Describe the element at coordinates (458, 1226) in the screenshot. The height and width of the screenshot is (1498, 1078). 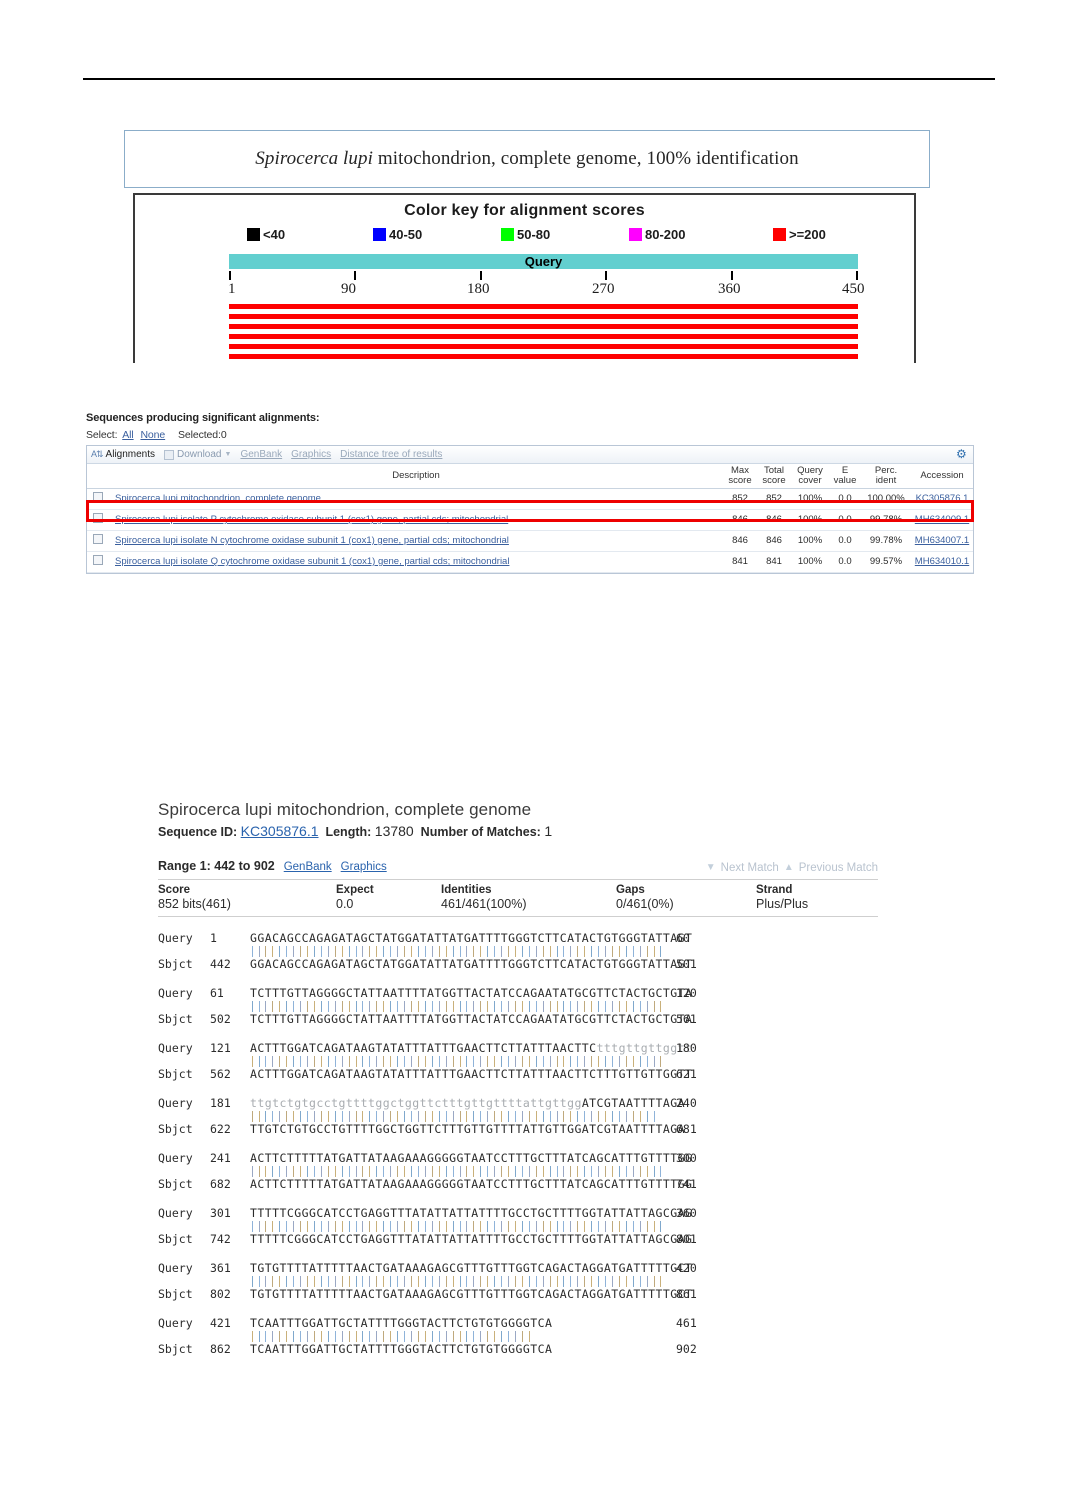
I see `match-bars` at that location.